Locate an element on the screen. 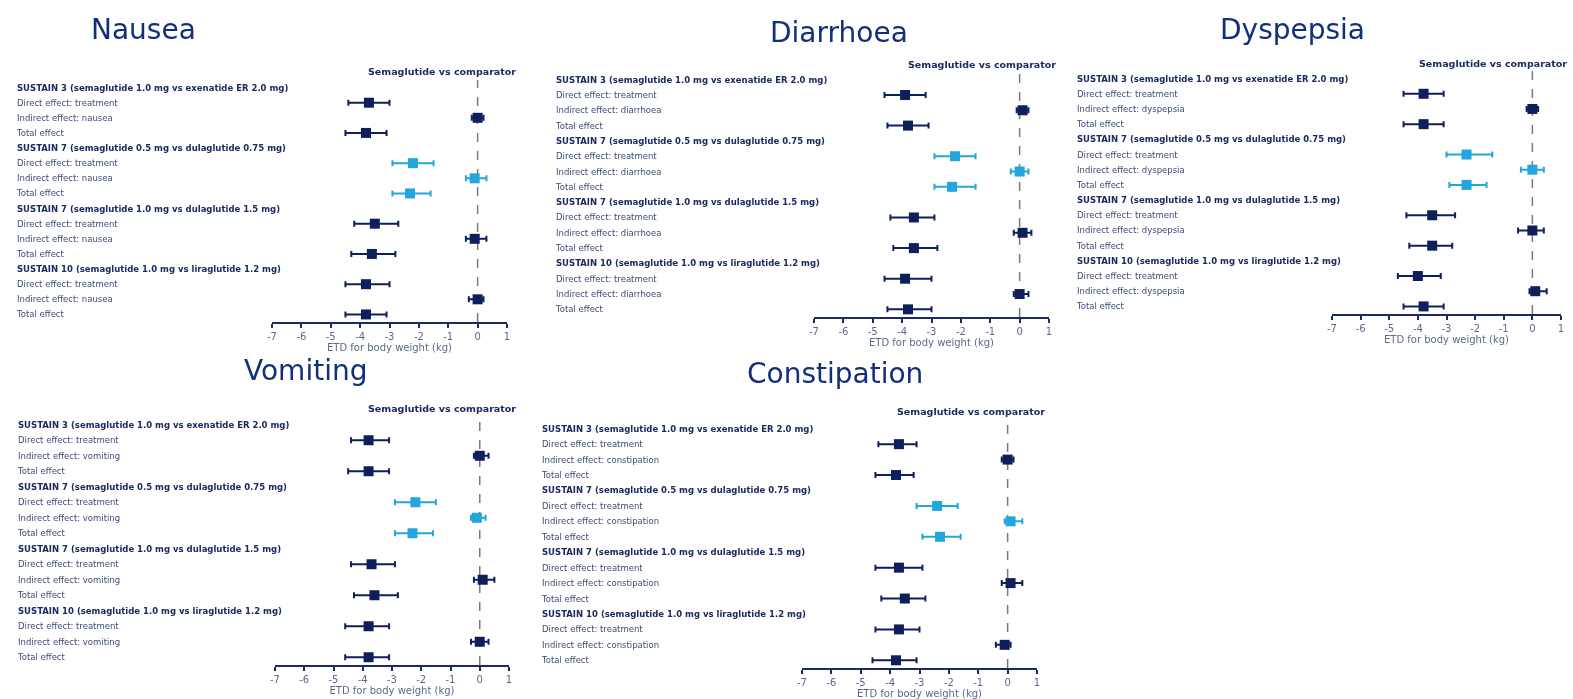  chart-title: Constipation is located at coordinates (835, 373).